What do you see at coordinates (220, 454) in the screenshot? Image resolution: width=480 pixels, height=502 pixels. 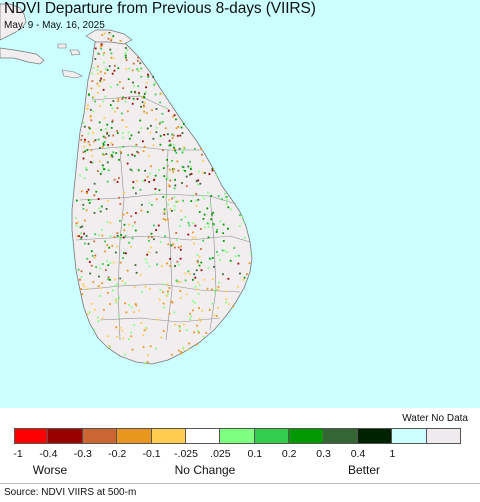 I see `legend-tick-label: .025` at bounding box center [220, 454].